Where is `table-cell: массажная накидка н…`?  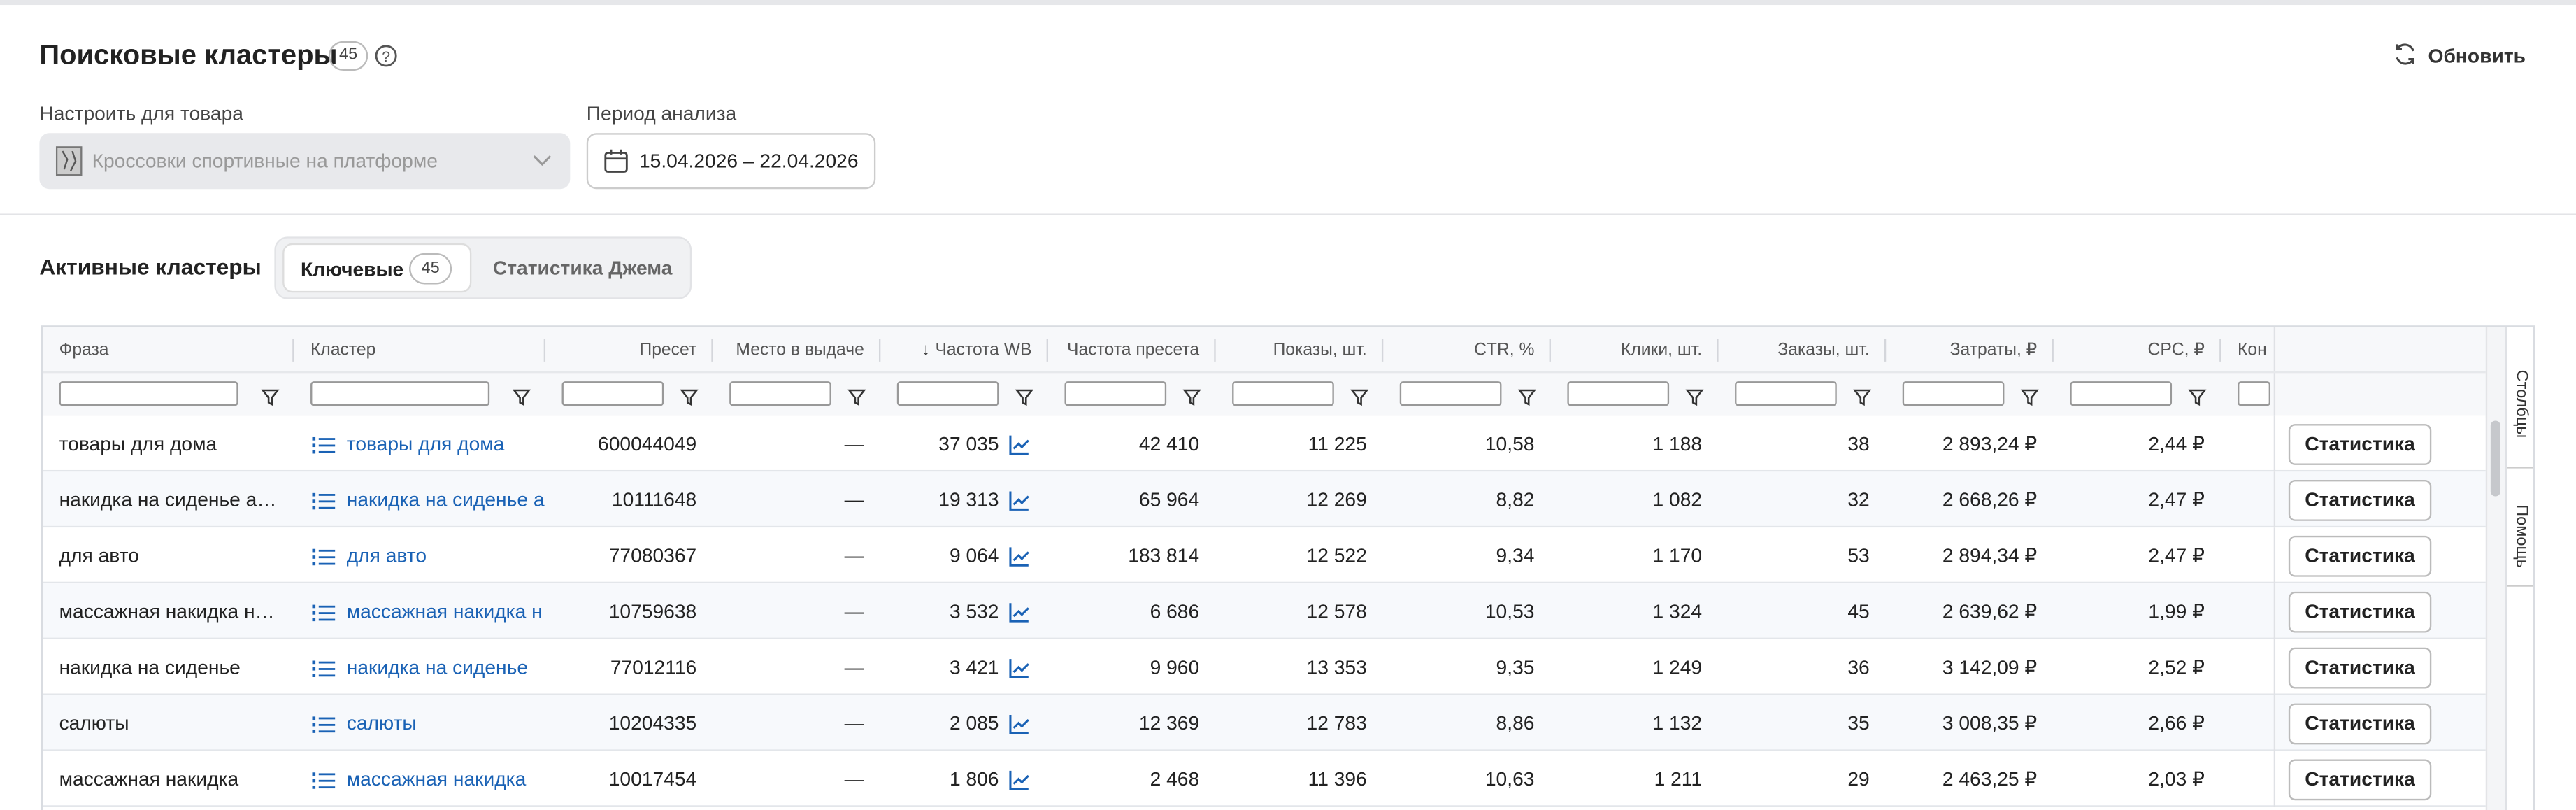
table-cell: массажная накидка н… is located at coordinates (167, 611).